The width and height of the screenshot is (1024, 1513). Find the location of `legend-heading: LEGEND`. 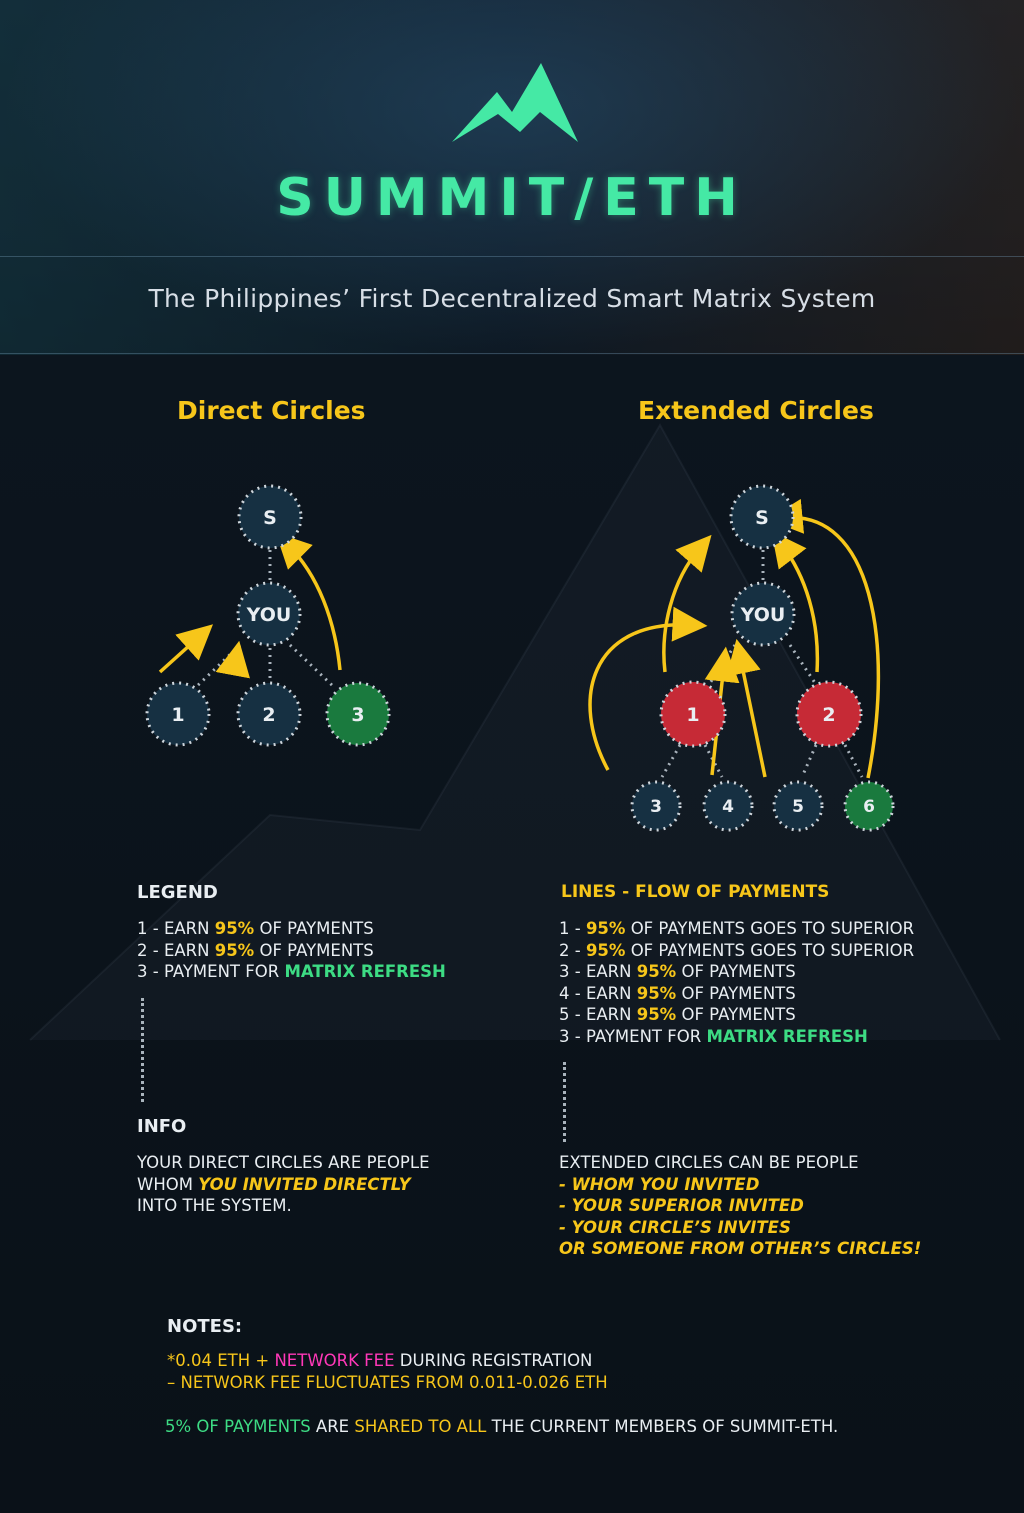

legend-heading: LEGEND is located at coordinates (177, 892).